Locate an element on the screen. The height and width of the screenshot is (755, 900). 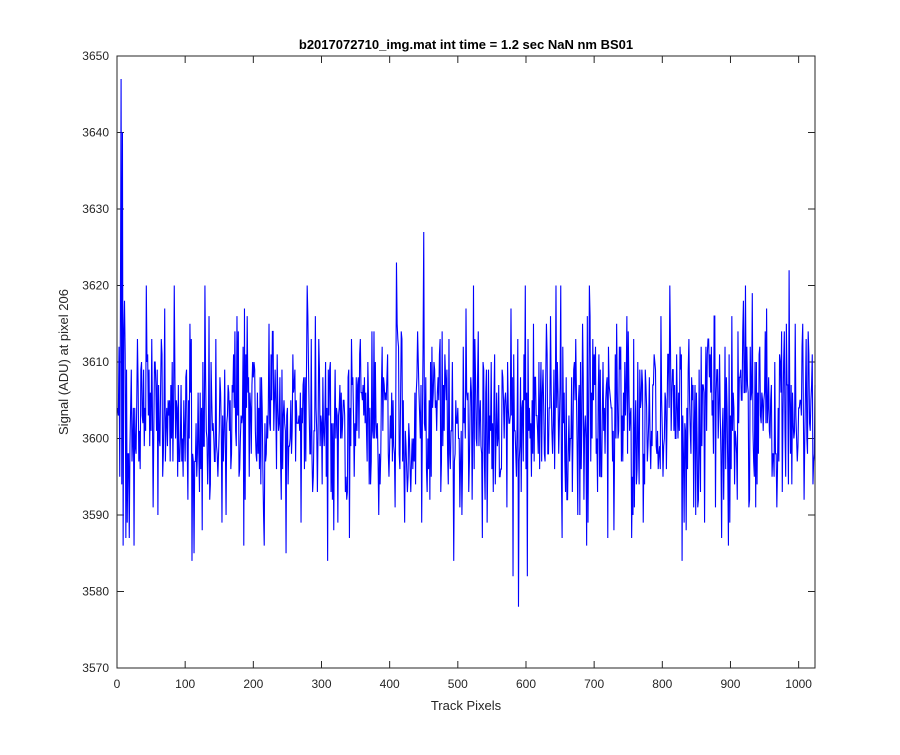
x-tick-label: 400 is located at coordinates (390, 684).